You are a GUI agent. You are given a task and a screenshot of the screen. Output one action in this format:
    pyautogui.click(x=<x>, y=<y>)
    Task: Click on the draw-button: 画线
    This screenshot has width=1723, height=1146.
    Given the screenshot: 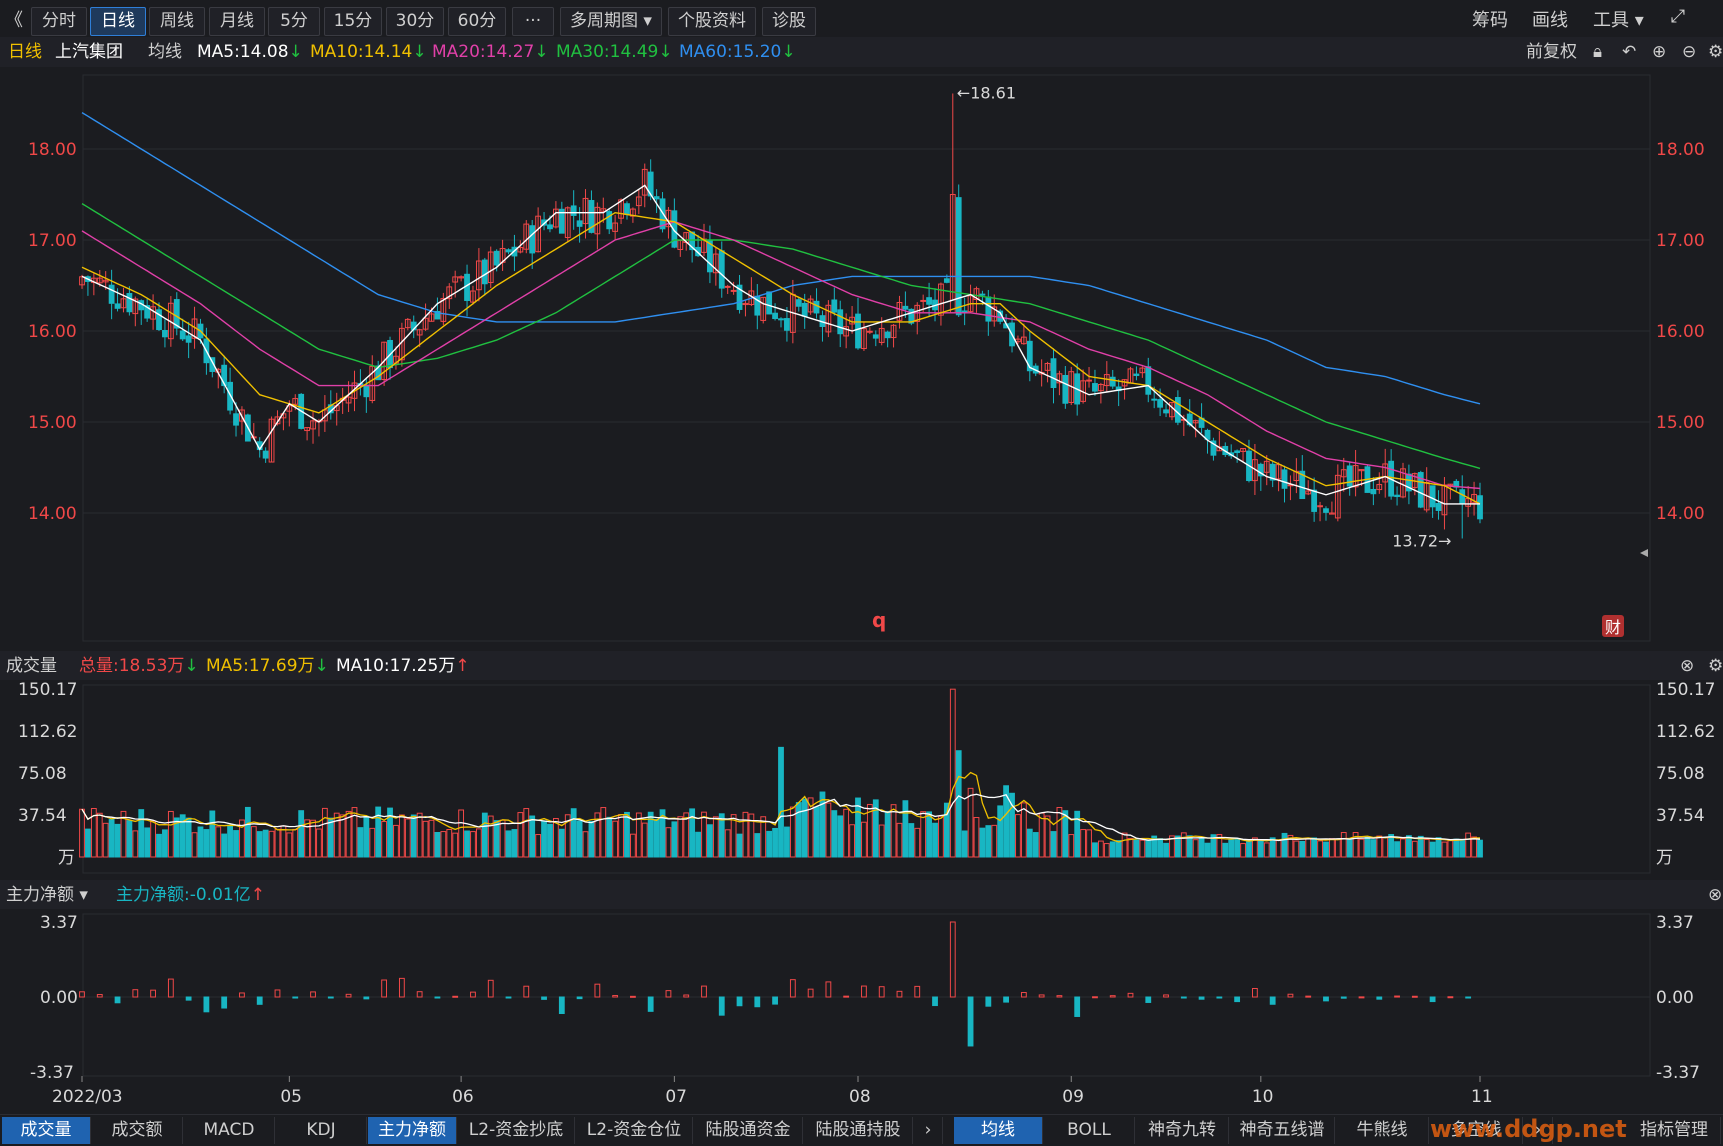 What is the action you would take?
    pyautogui.click(x=1550, y=20)
    